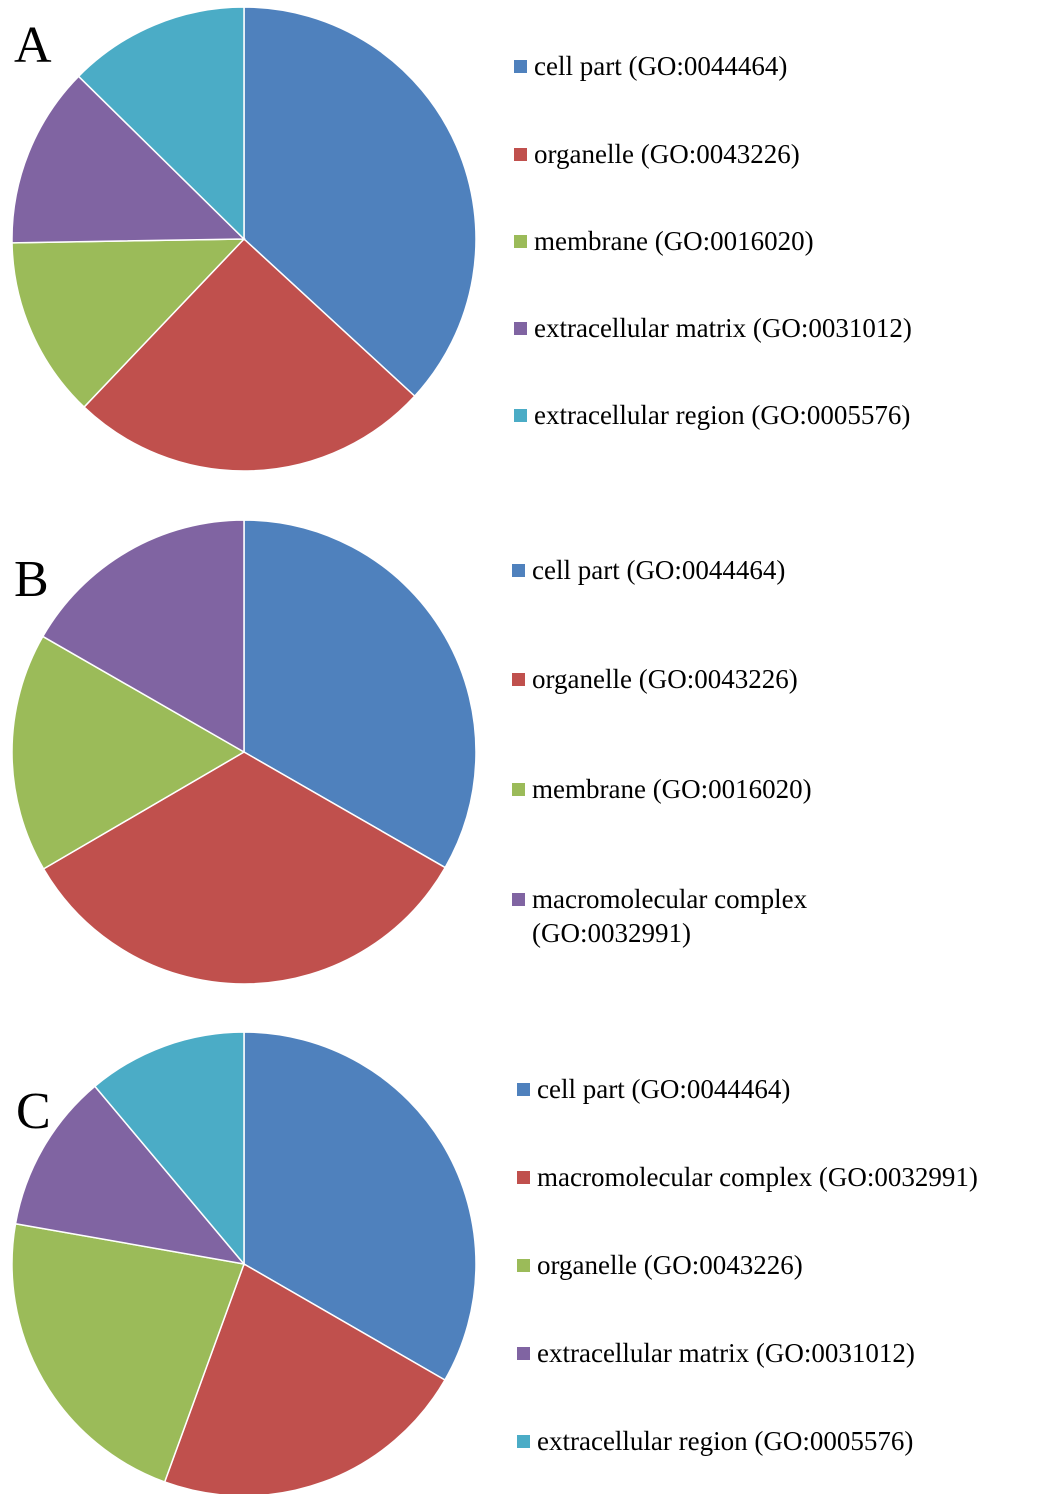 Image resolution: width=1040 pixels, height=1494 pixels. What do you see at coordinates (33, 1111) in the screenshot?
I see `panel-label: C` at bounding box center [33, 1111].